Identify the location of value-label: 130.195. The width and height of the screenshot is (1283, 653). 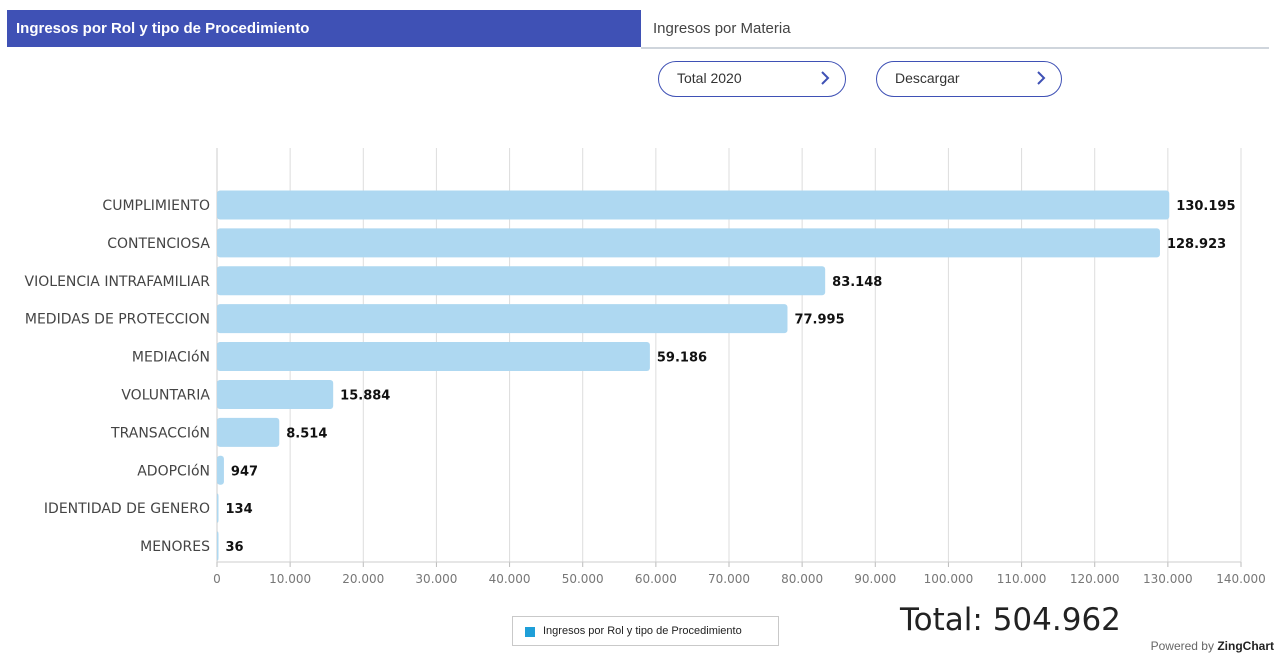
(1205, 206).